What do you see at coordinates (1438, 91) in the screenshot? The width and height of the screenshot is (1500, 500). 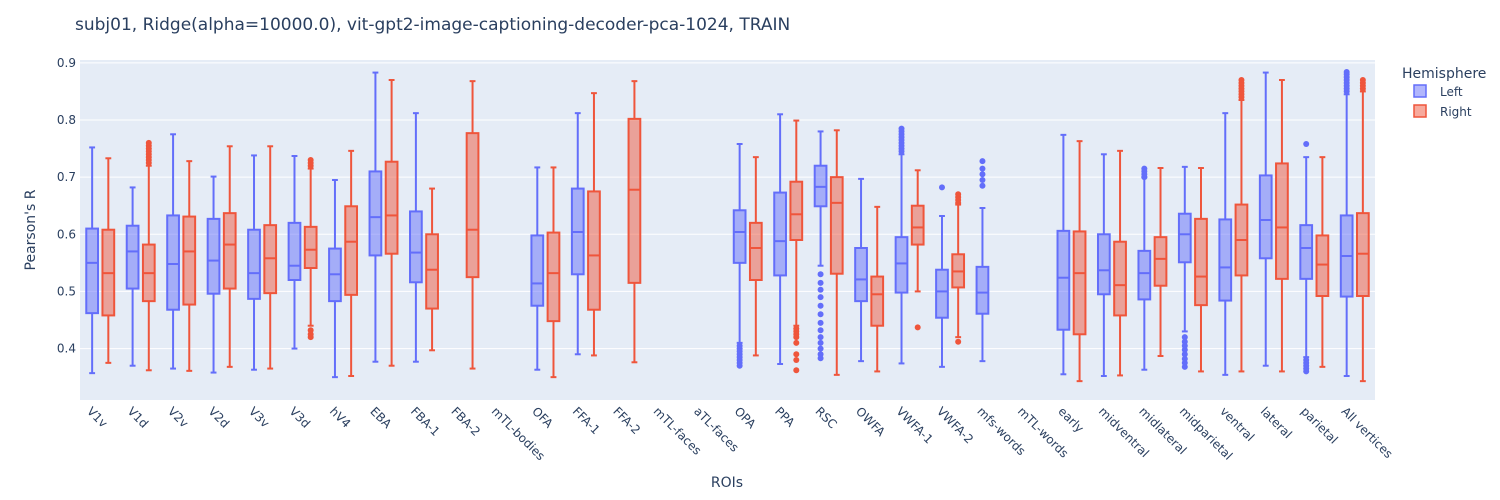 I see `legend-item-left: Left` at bounding box center [1438, 91].